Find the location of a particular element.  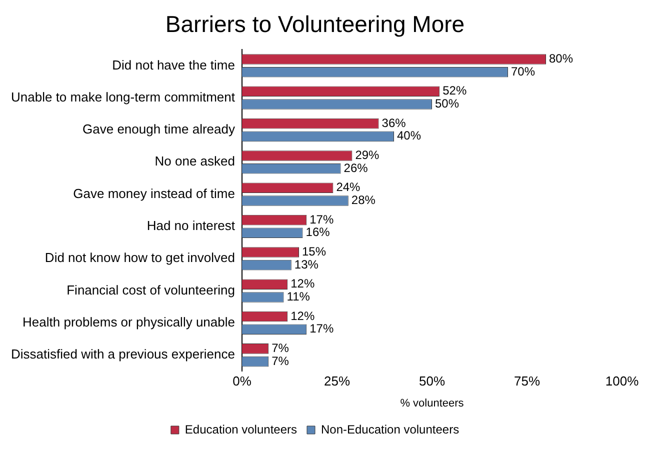

x-axis-title: % volunteers is located at coordinates (432, 403).